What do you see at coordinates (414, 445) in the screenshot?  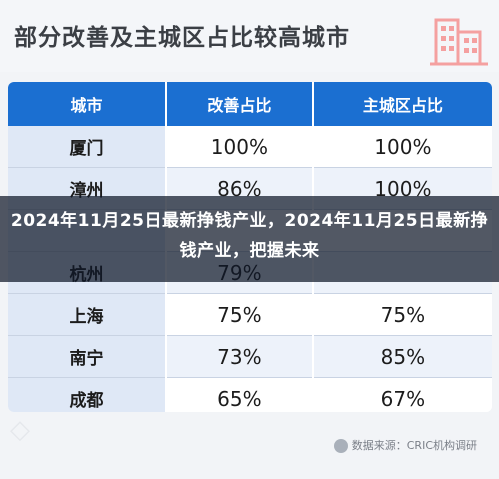 I see `source-text: 数据来源：CRIC机构调研` at bounding box center [414, 445].